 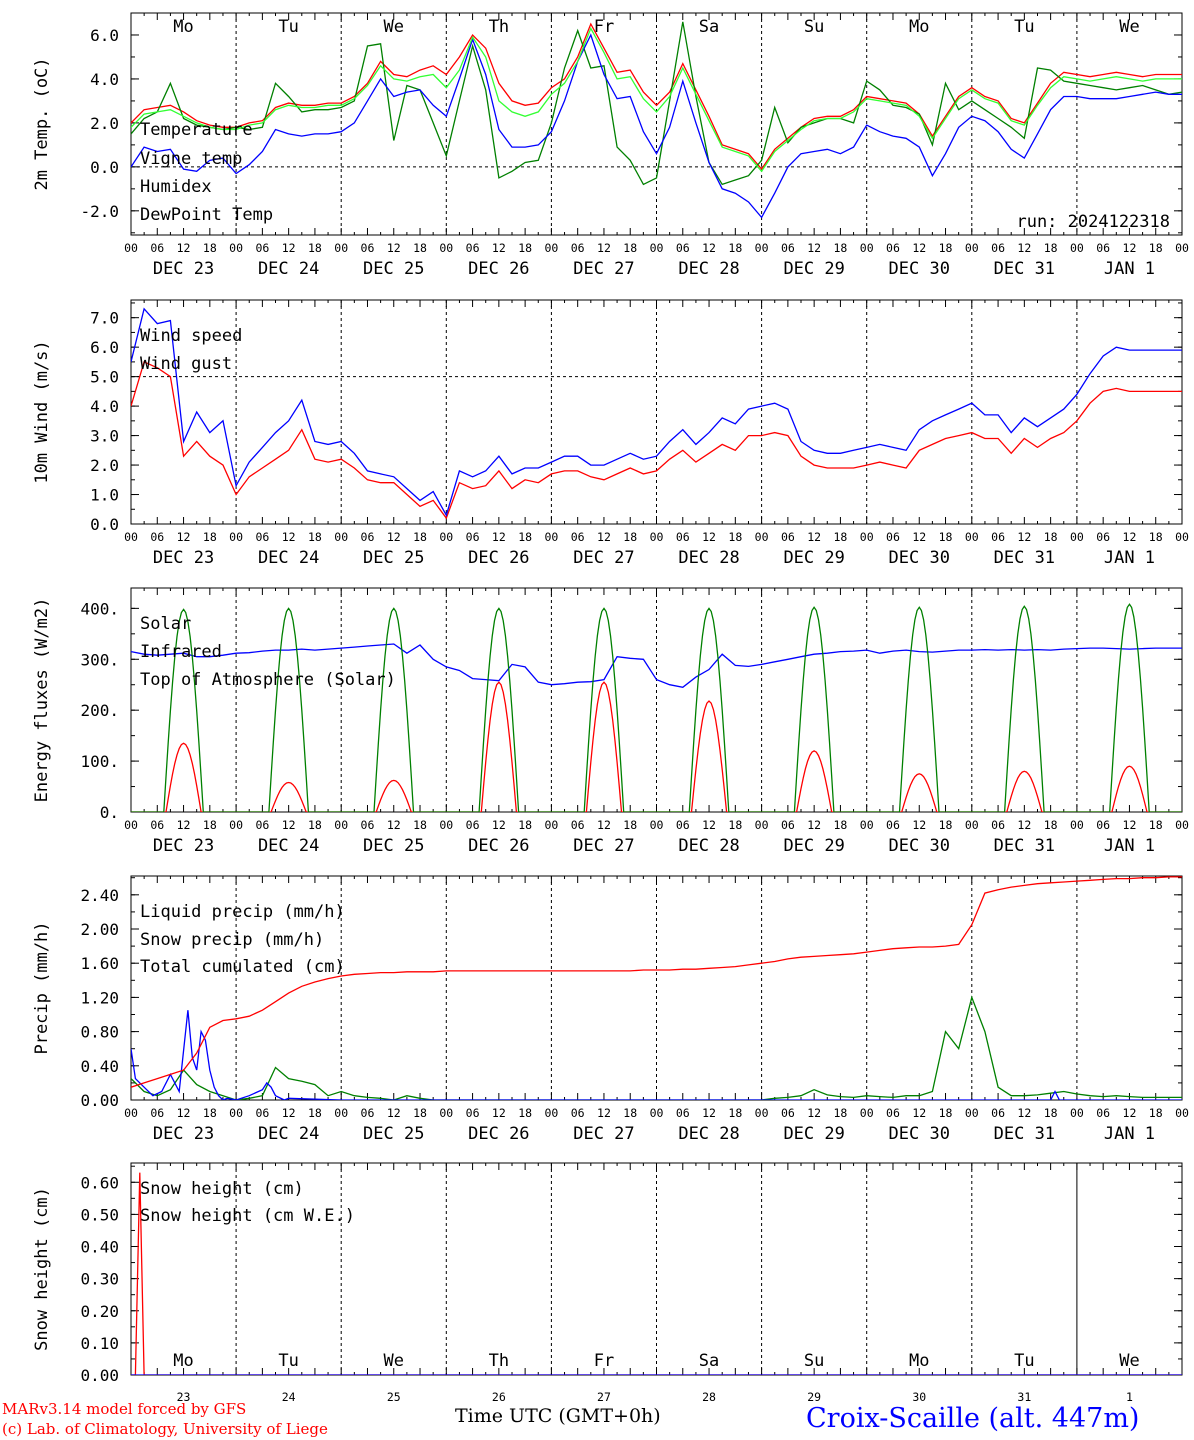 What do you see at coordinates (289, 1397) in the screenshot?
I see `x-day-number: 24` at bounding box center [289, 1397].